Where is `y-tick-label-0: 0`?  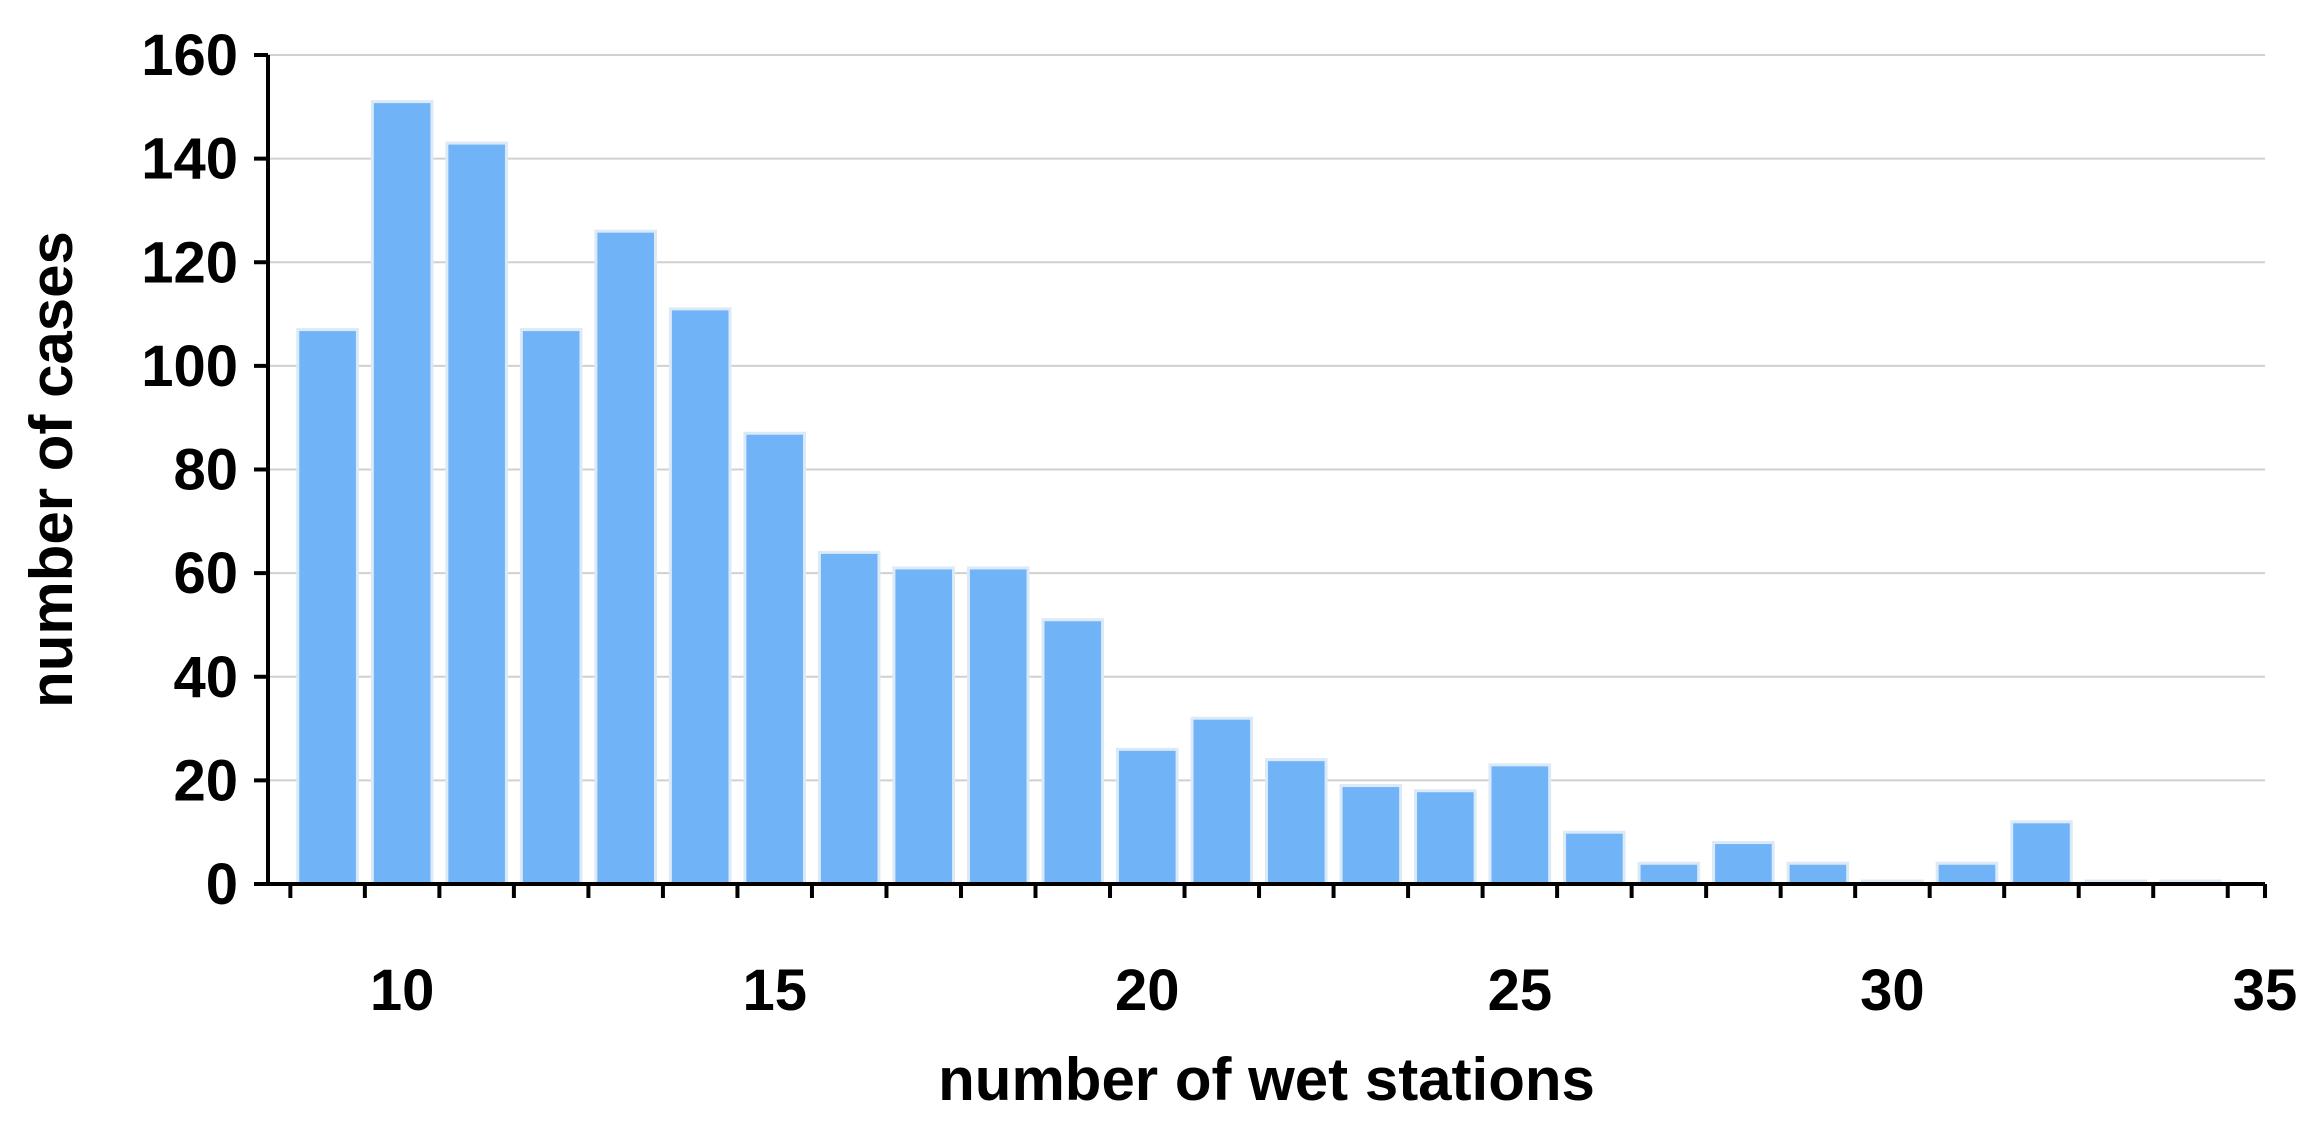 y-tick-label-0: 0 is located at coordinates (222, 884).